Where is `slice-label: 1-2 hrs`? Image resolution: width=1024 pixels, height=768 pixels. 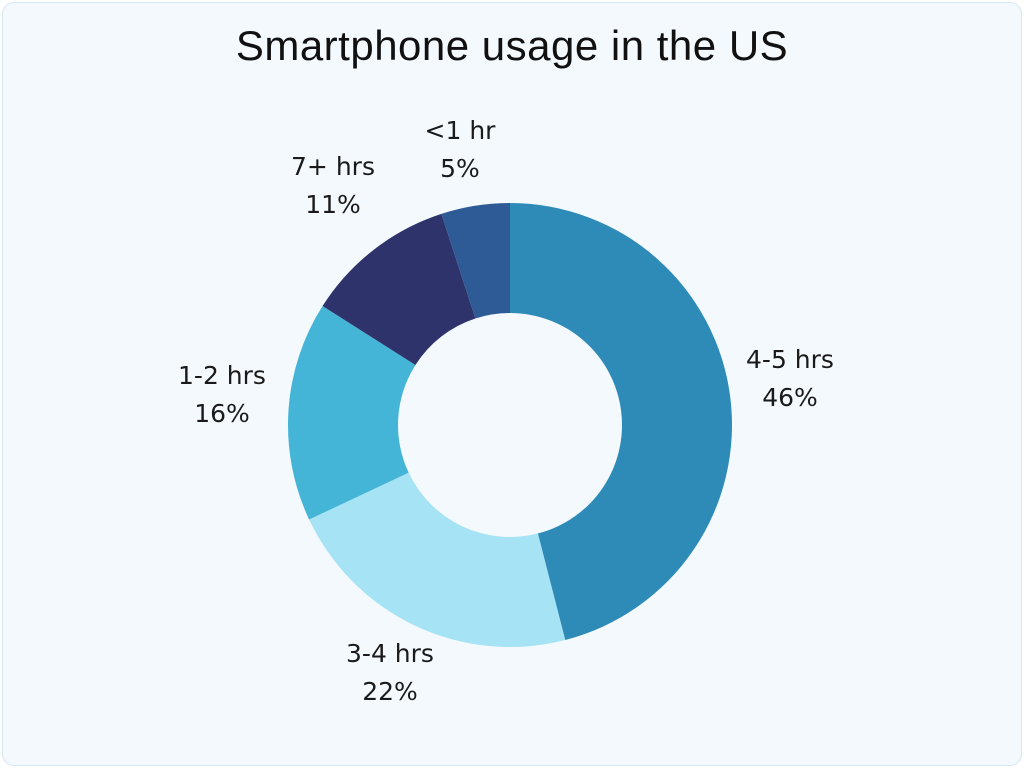 slice-label: 1-2 hrs is located at coordinates (222, 375).